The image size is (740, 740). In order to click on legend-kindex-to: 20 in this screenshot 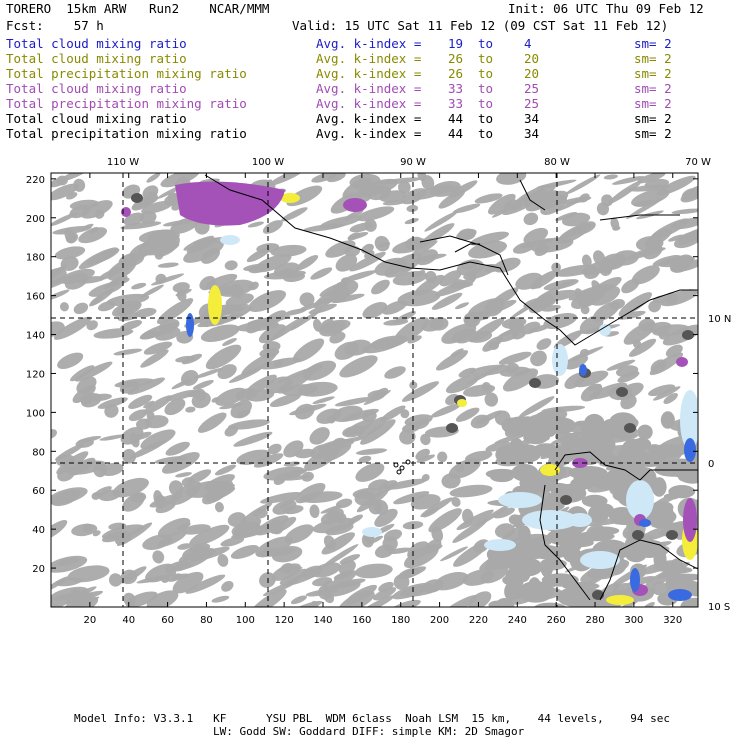, I will do `click(532, 73)`.